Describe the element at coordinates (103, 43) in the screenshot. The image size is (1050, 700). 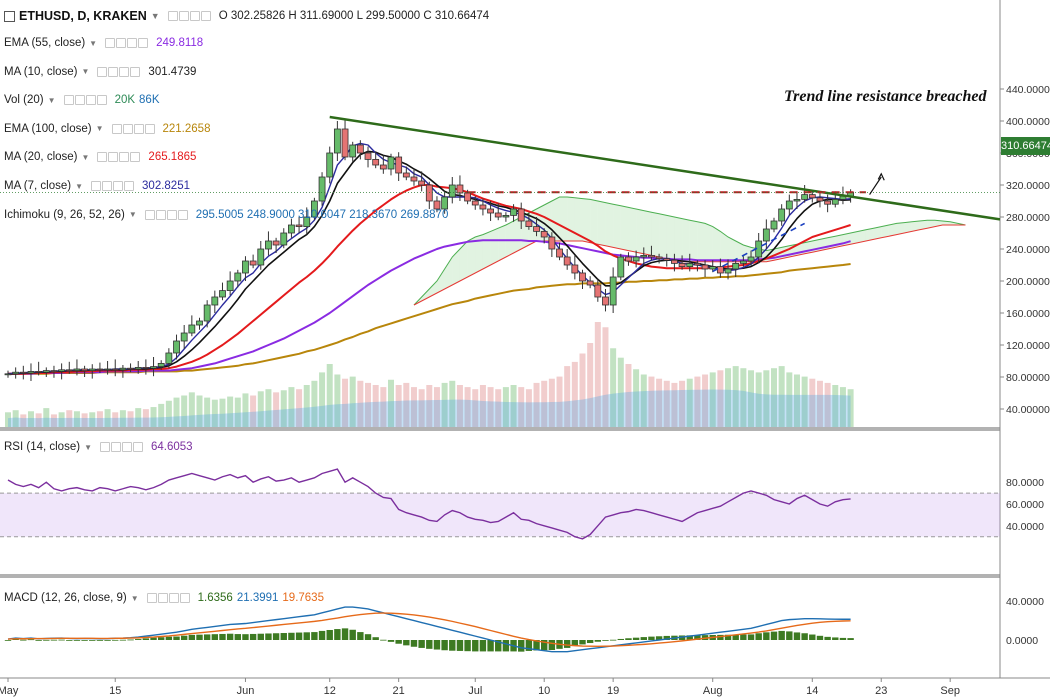
I see `indicator-legend-0: EMA (55, close) ▼ 249.8118` at that location.